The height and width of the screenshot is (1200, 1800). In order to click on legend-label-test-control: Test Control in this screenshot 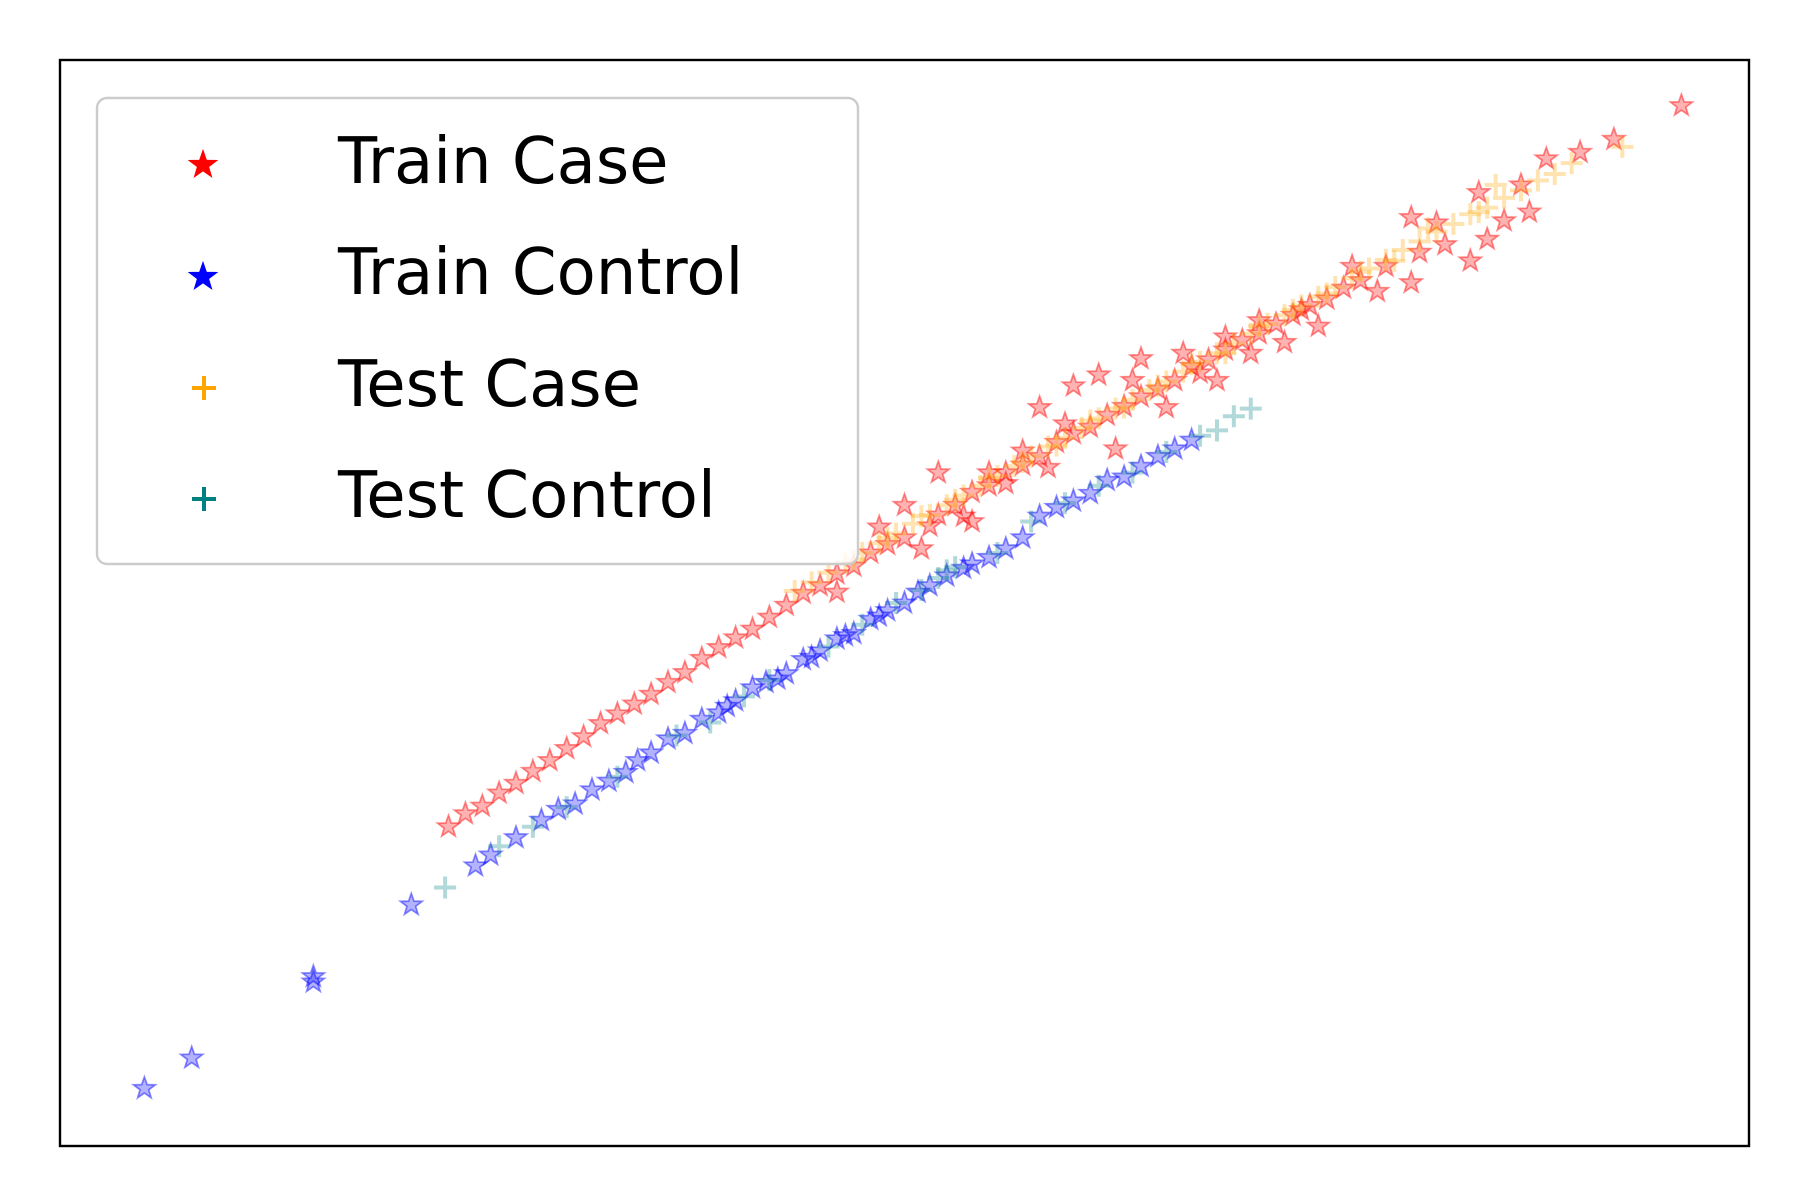, I will do `click(526, 496)`.